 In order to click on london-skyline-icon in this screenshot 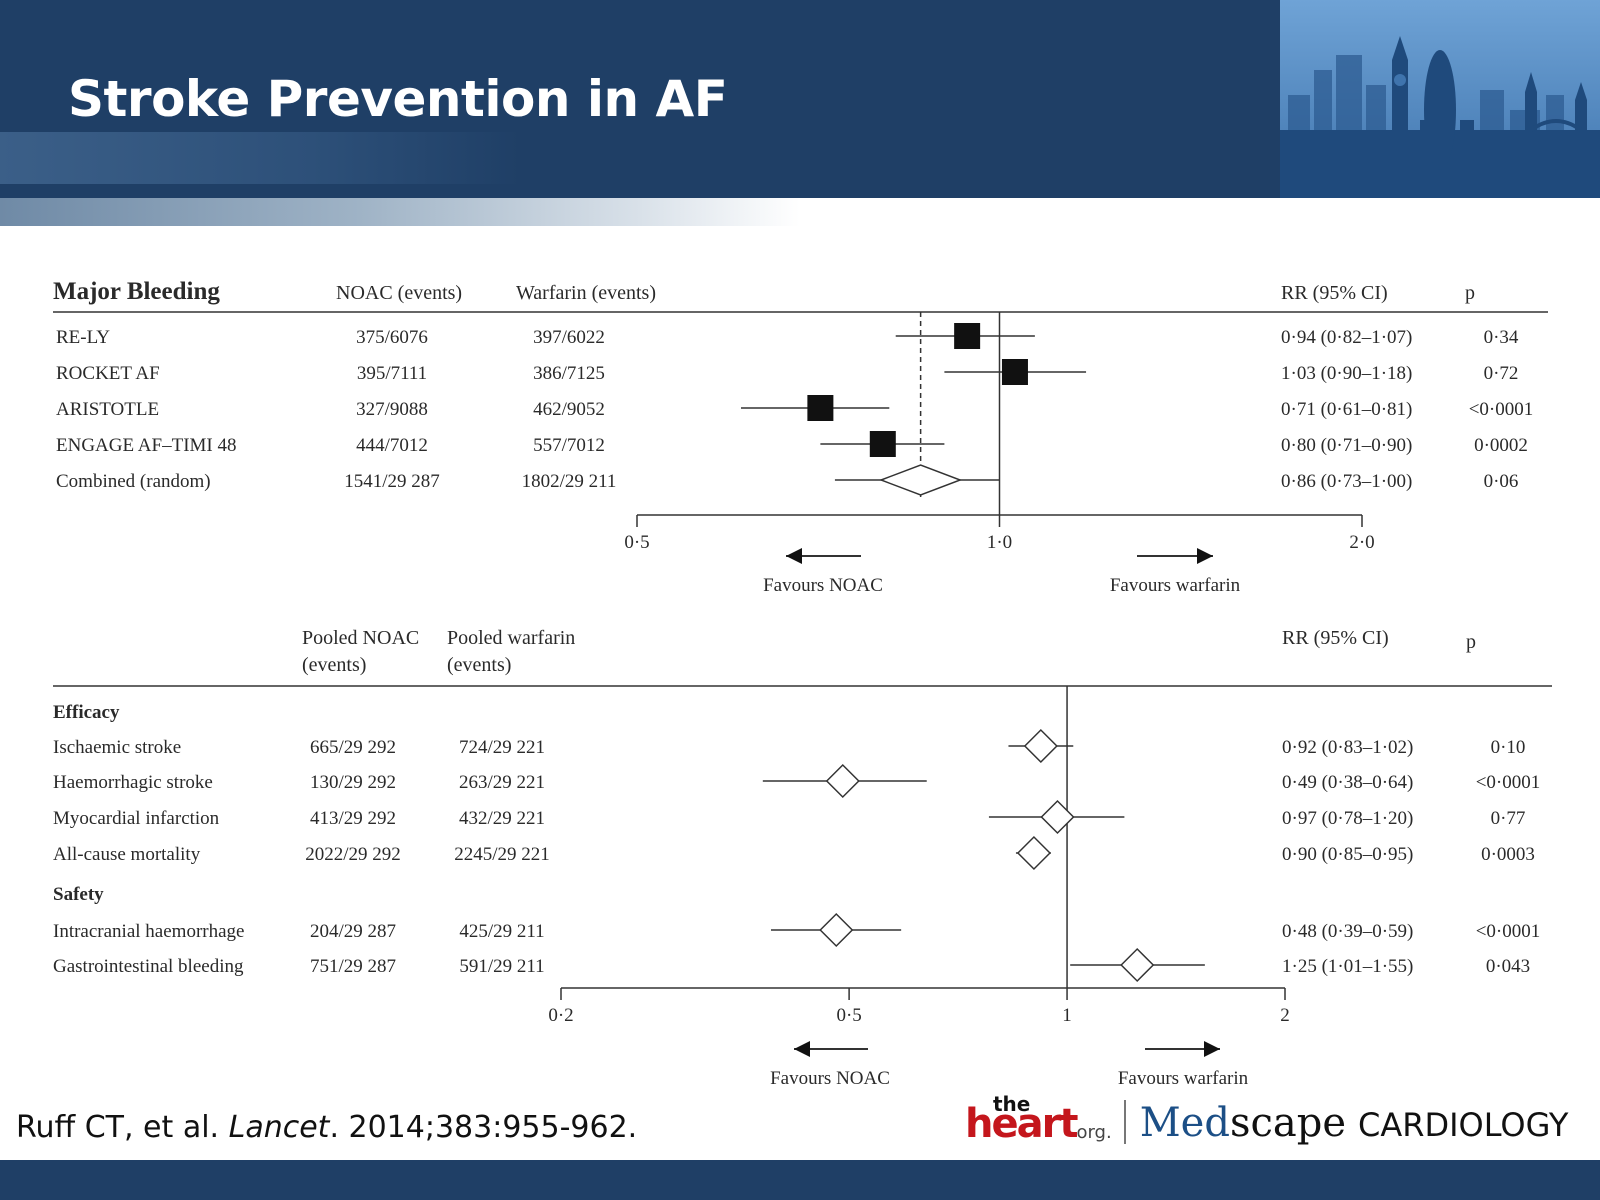, I will do `click(1440, 99)`.